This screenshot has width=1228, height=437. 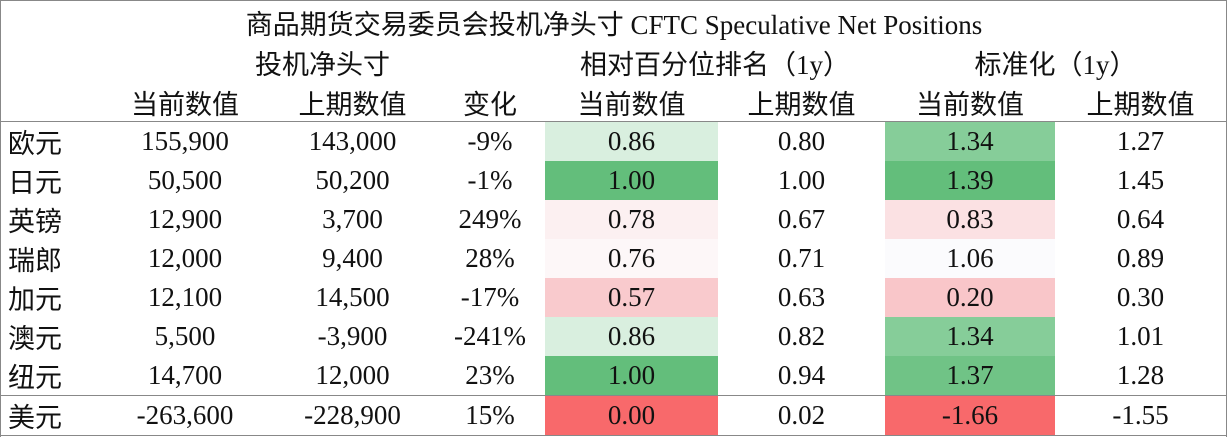 What do you see at coordinates (490, 219) in the screenshot?
I see `cell: 249%` at bounding box center [490, 219].